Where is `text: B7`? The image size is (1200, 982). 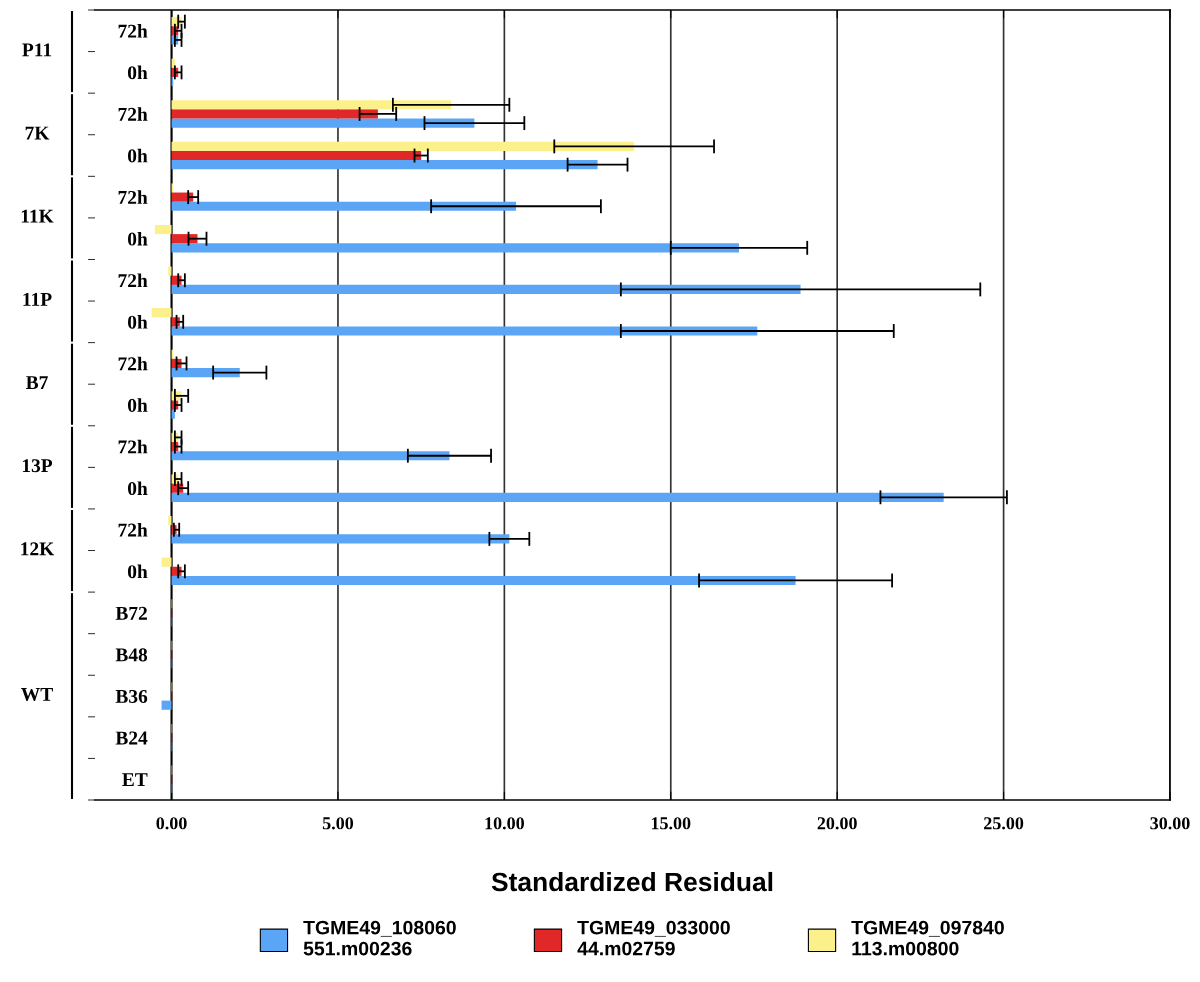
text: B7 is located at coordinates (36, 382).